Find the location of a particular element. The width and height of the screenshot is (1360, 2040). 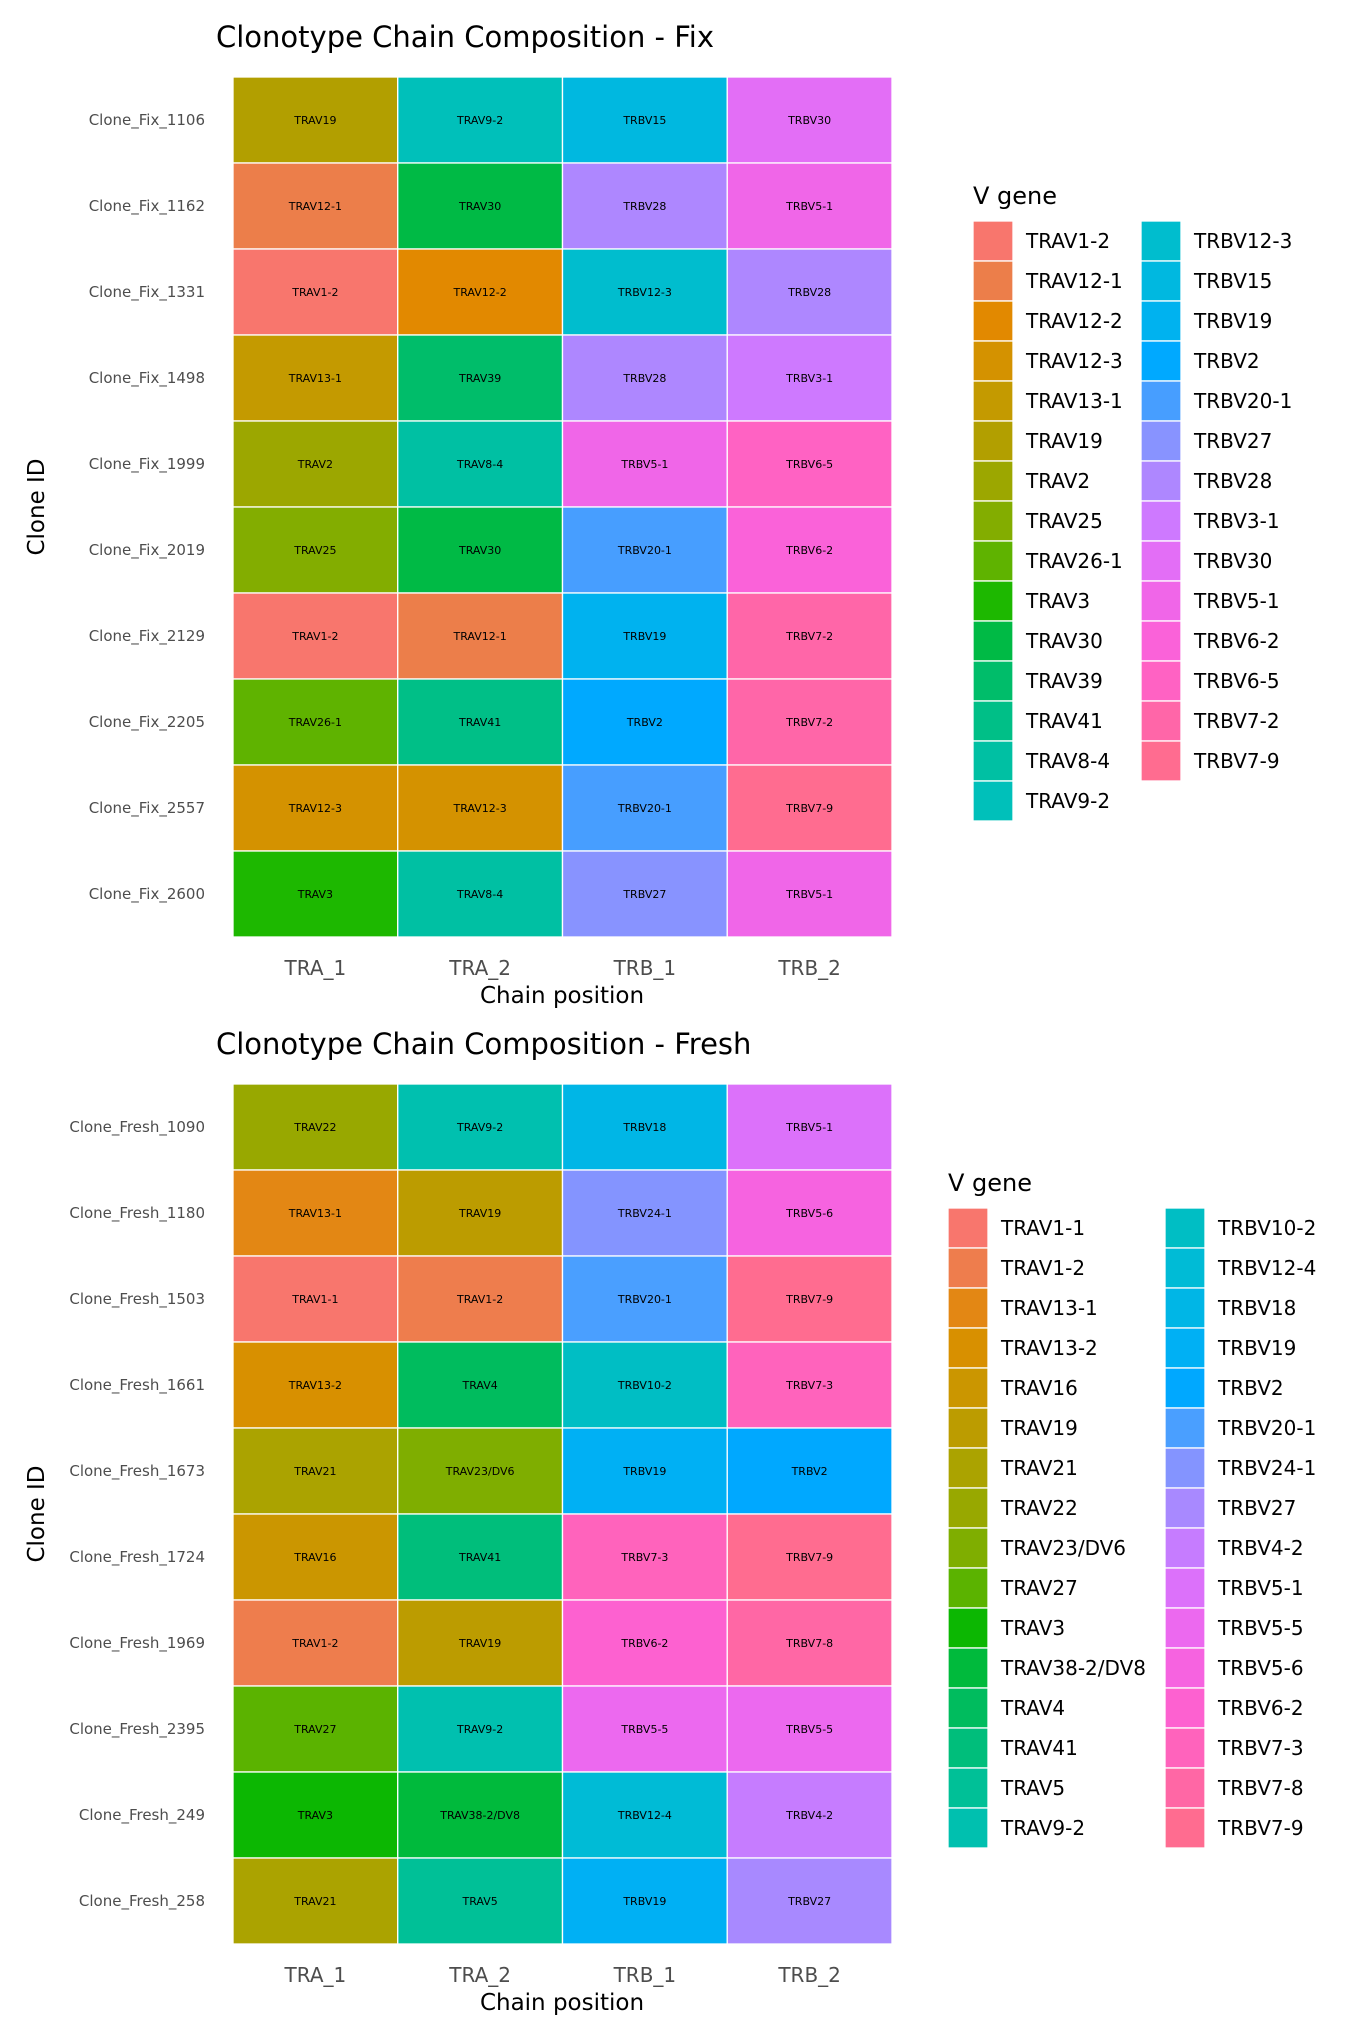

legend-label: TRAV16 is located at coordinates (1039, 1388).